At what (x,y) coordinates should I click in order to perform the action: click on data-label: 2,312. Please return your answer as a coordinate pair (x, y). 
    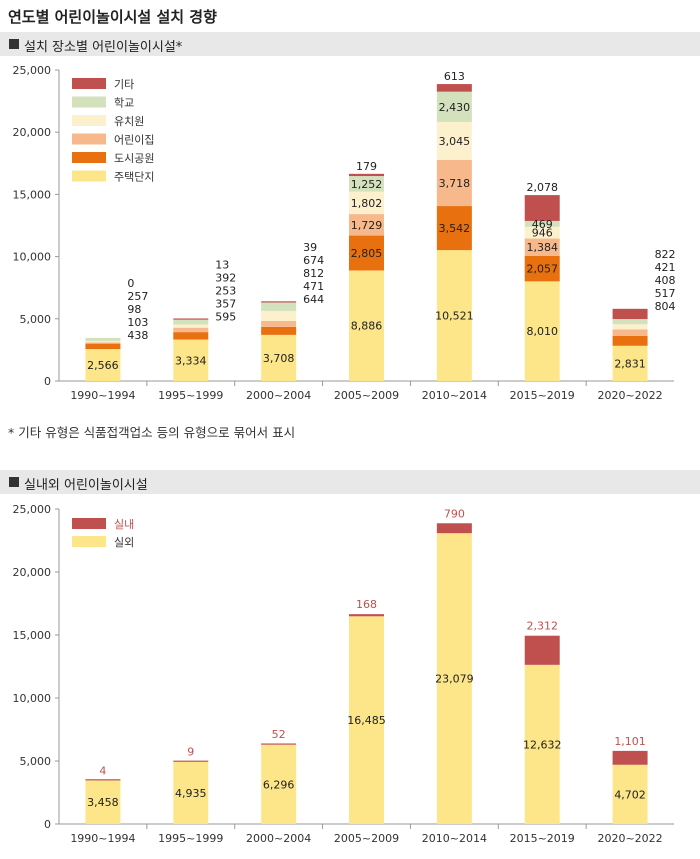
    Looking at the image, I should click on (542, 626).